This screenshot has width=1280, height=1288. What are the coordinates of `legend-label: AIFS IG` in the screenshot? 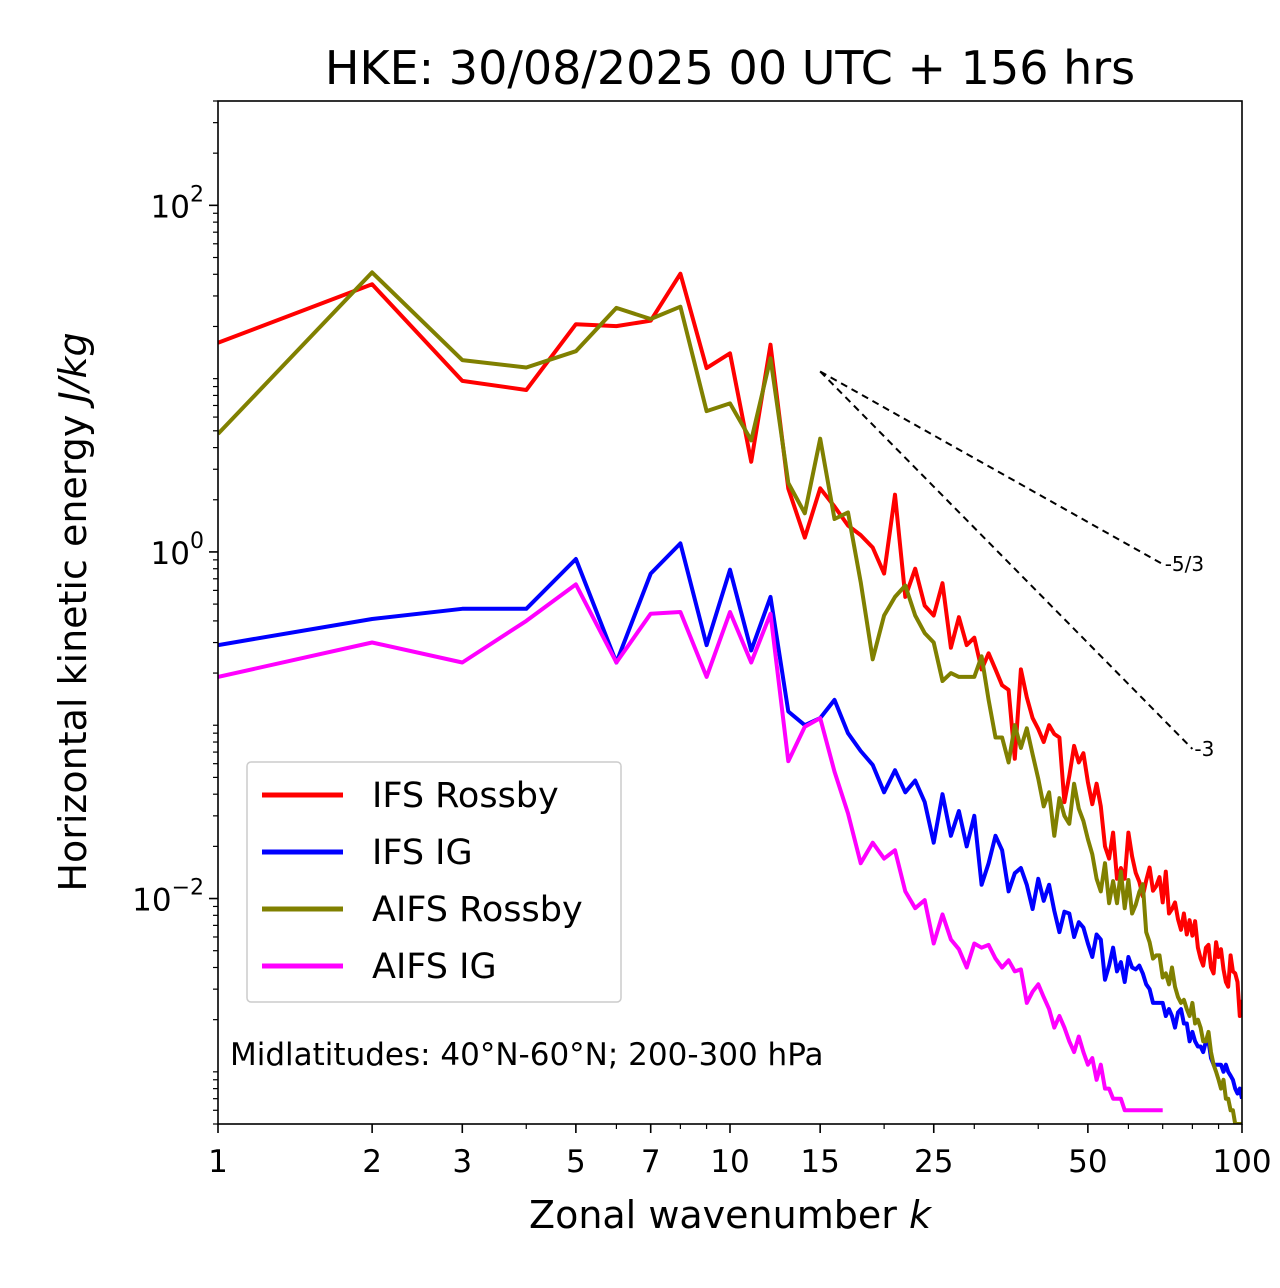 It's located at (434, 967).